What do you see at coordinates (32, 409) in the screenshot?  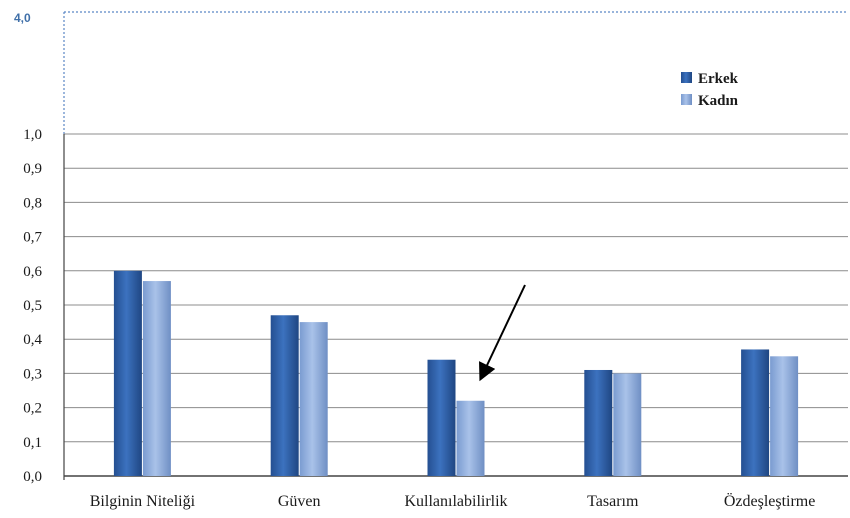 I see `y-tick-label: 0,2` at bounding box center [32, 409].